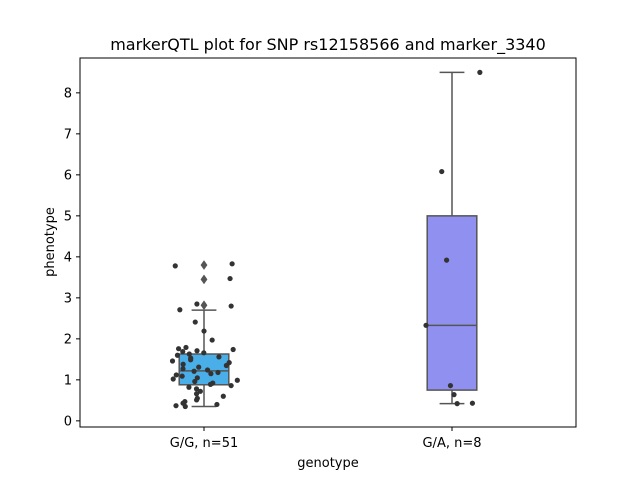 The width and height of the screenshot is (640, 480). I want to click on x-axis: G/G, n=51 G/A, n=8, so click(326, 439).